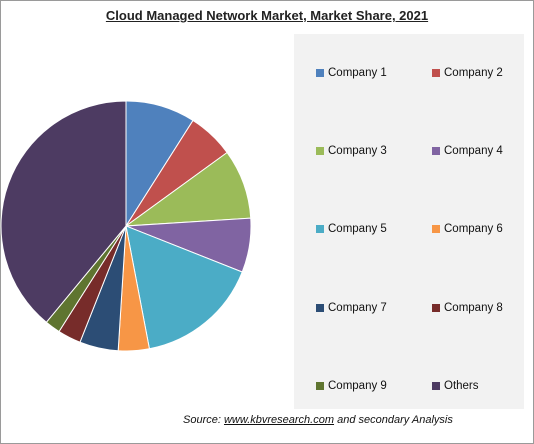 Image resolution: width=534 pixels, height=444 pixels. What do you see at coordinates (63, 212) in the screenshot?
I see `pie-slice-others` at bounding box center [63, 212].